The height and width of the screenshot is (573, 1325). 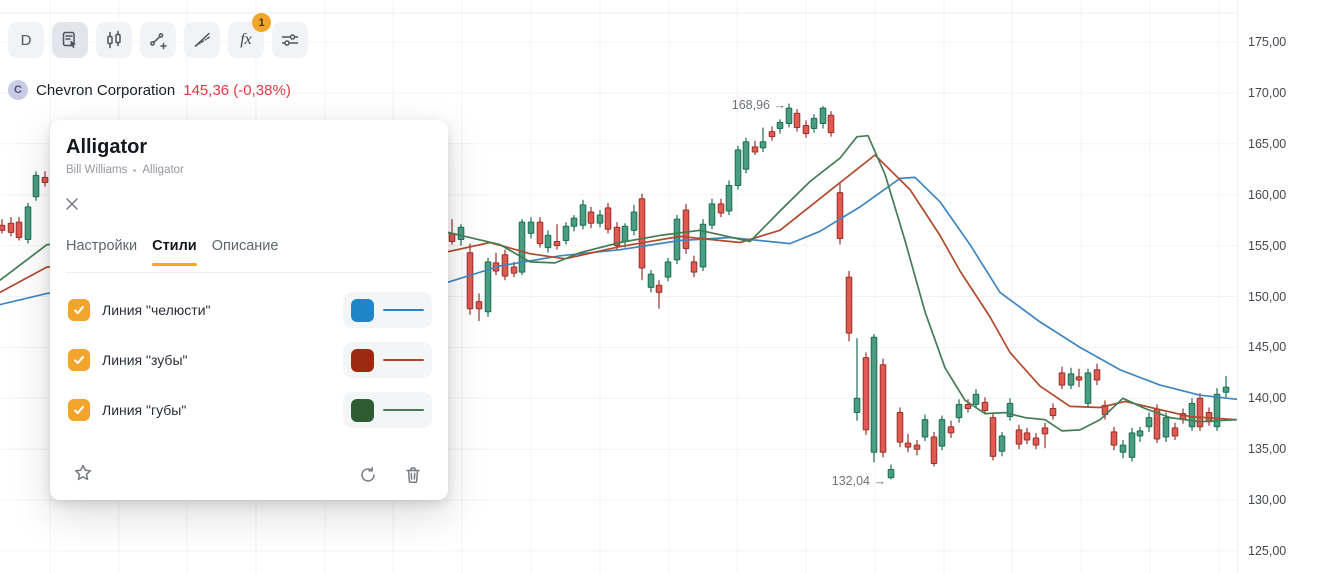 What do you see at coordinates (362, 360) in the screenshot?
I see `teeth-color-swatch` at bounding box center [362, 360].